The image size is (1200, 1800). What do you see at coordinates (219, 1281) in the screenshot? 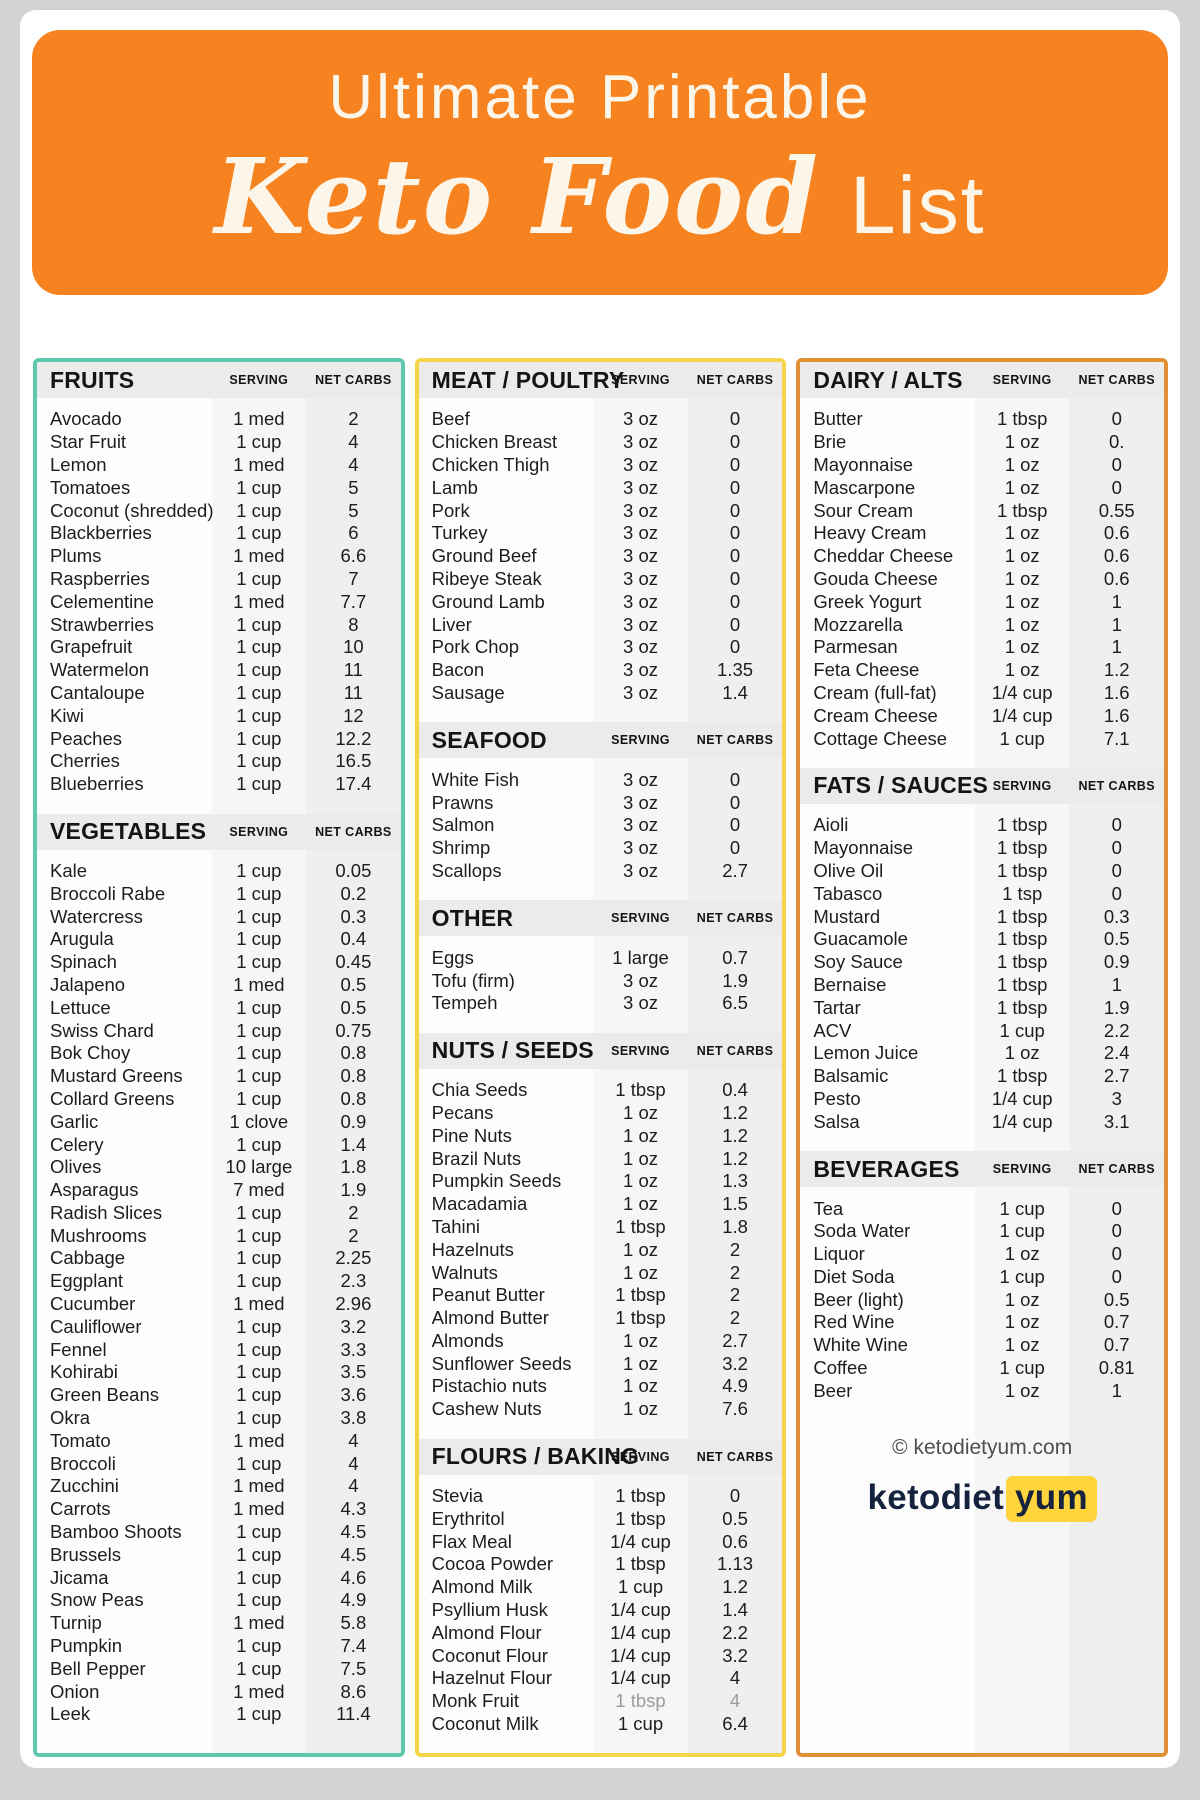
I see `food-row: Eggplant 1 cup 2.3` at bounding box center [219, 1281].